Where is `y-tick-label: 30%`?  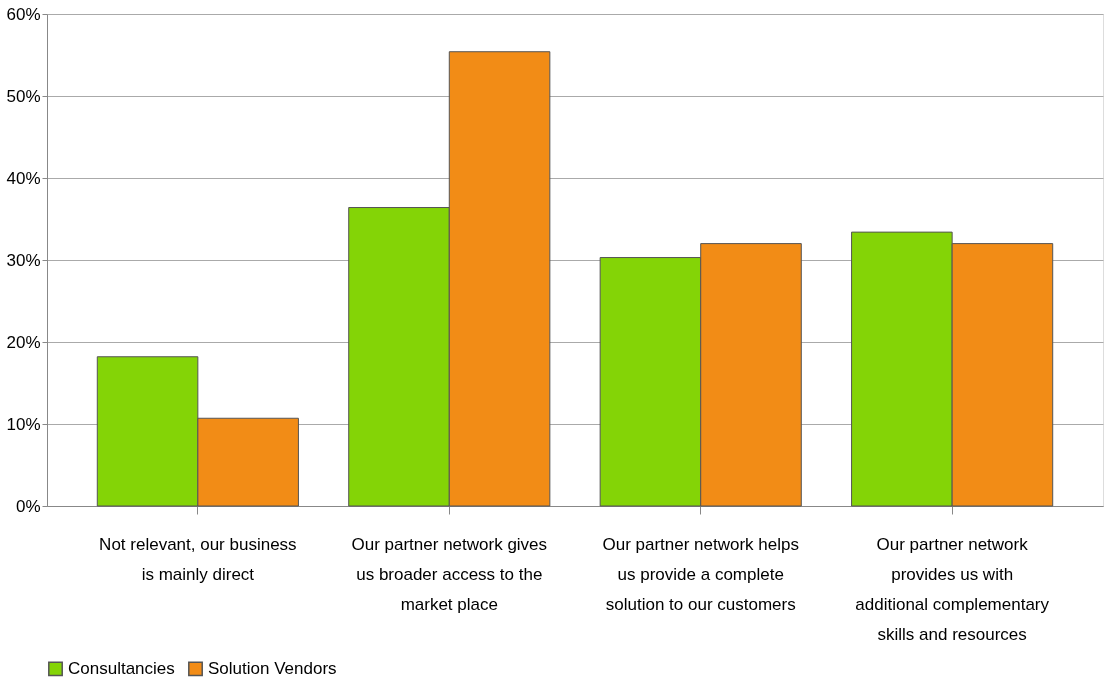
y-tick-label: 30% is located at coordinates (23, 260).